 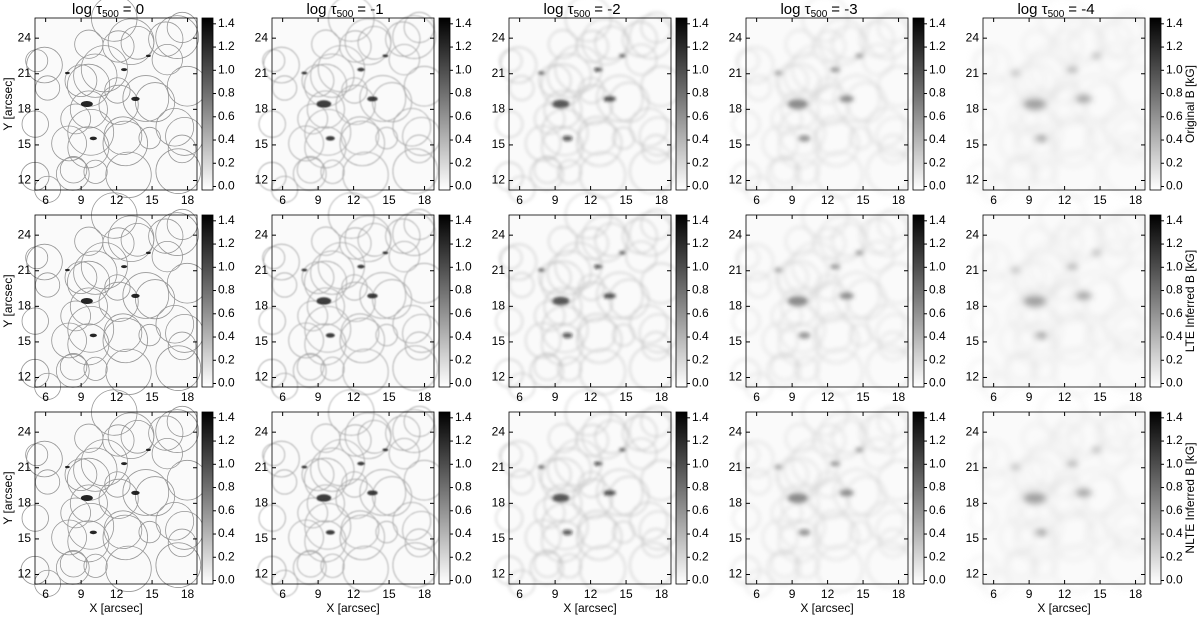 I want to click on colorbar-tick-label: 0.8, so click(x=1174, y=290).